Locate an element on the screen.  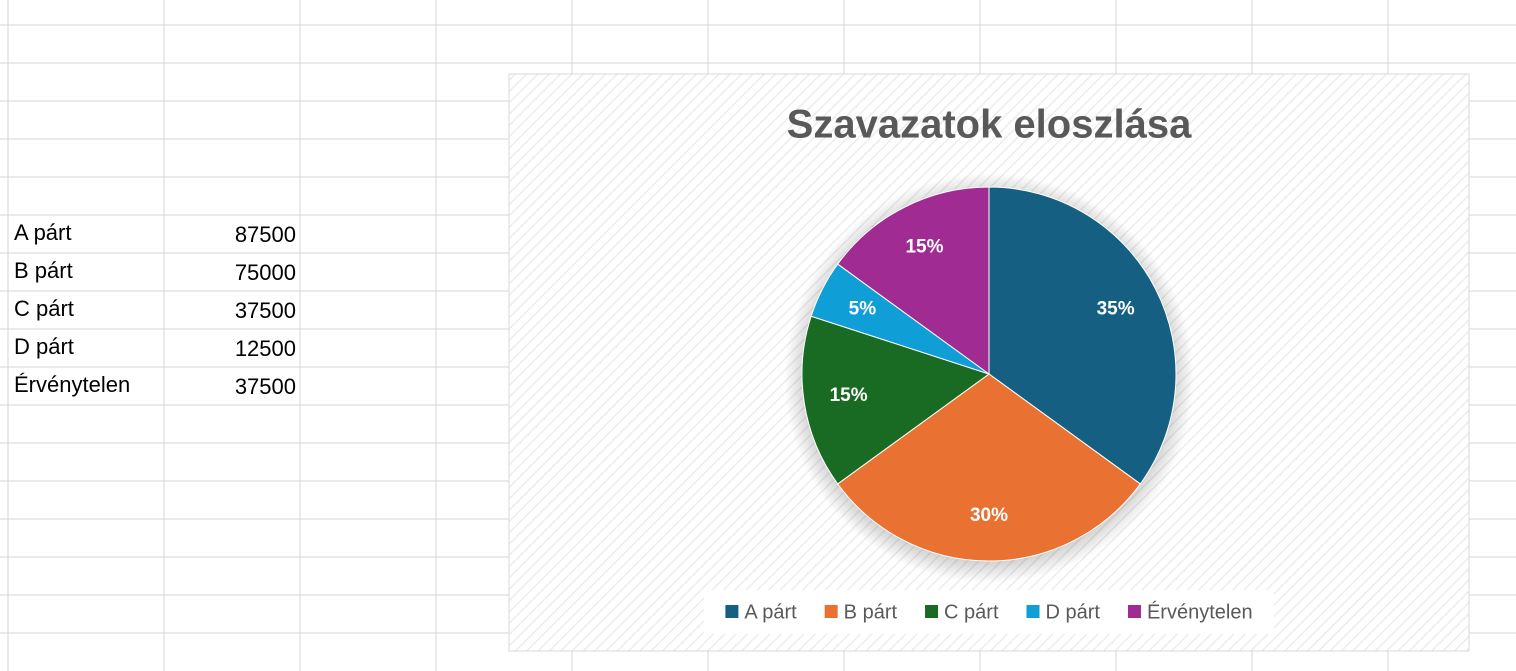
legend-label: B párt is located at coordinates (871, 612).